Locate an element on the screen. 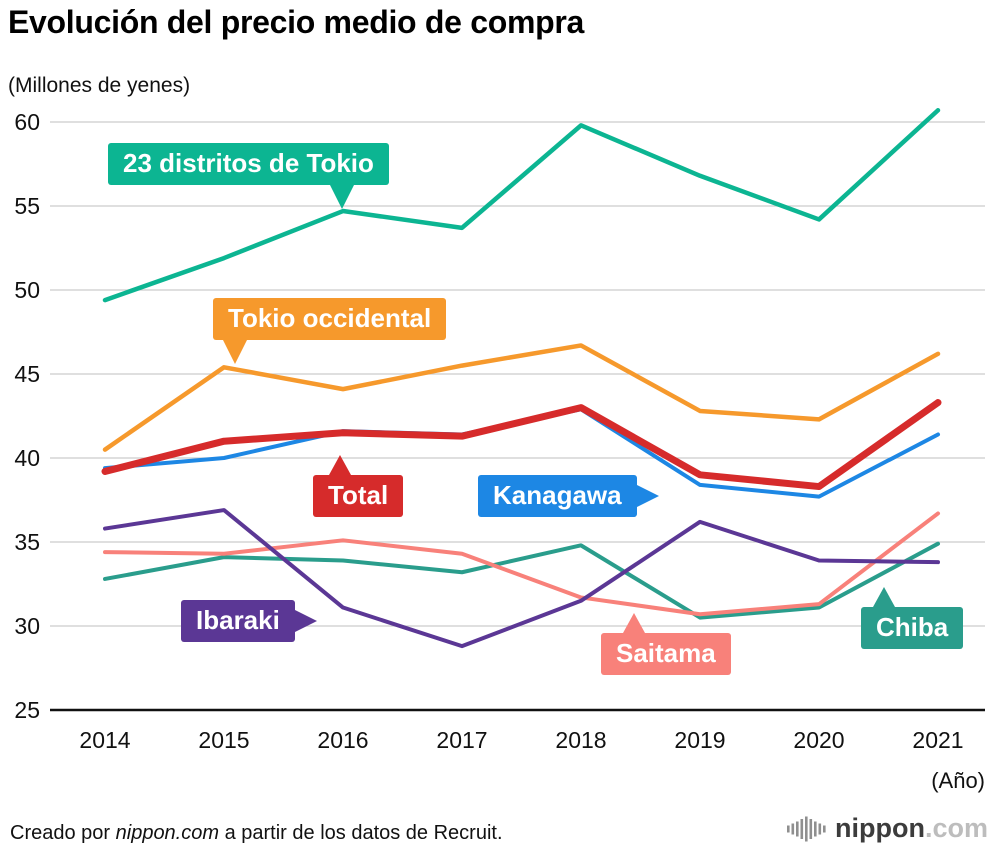  x-axis-unit-label: (Año) is located at coordinates (958, 780).